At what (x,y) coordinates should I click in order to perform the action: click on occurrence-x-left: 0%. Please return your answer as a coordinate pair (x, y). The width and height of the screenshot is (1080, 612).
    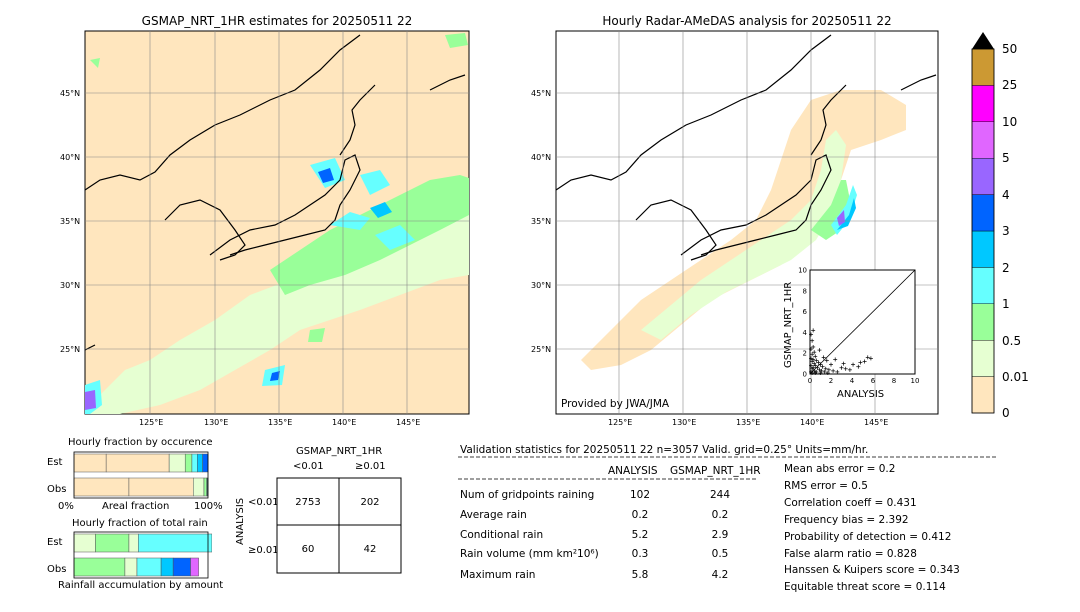
    Looking at the image, I should click on (66, 506).